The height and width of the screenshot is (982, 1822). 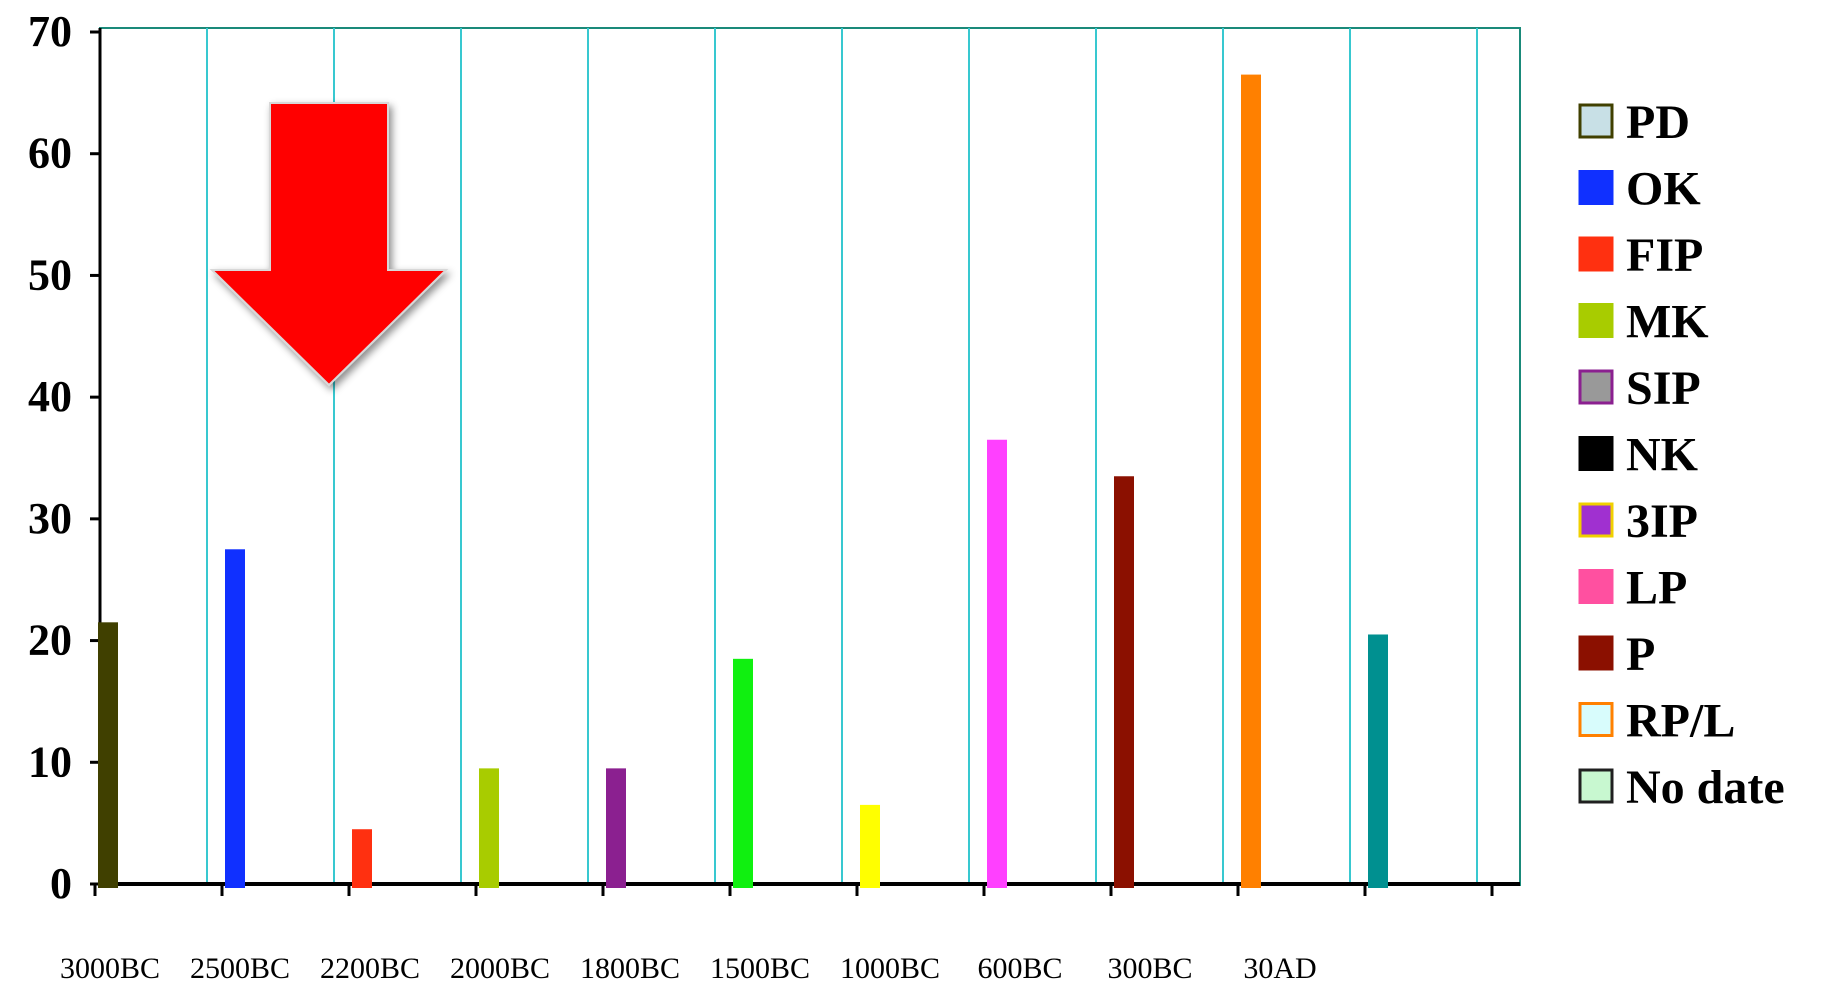 I want to click on legend-item: LP, so click(x=1632, y=588).